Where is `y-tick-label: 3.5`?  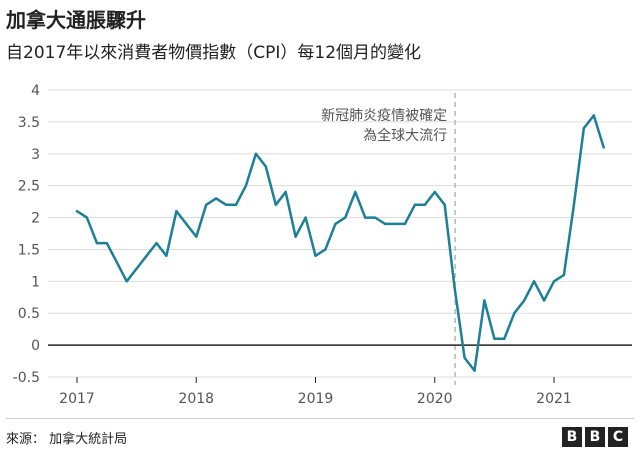
y-tick-label: 3.5 is located at coordinates (29, 123).